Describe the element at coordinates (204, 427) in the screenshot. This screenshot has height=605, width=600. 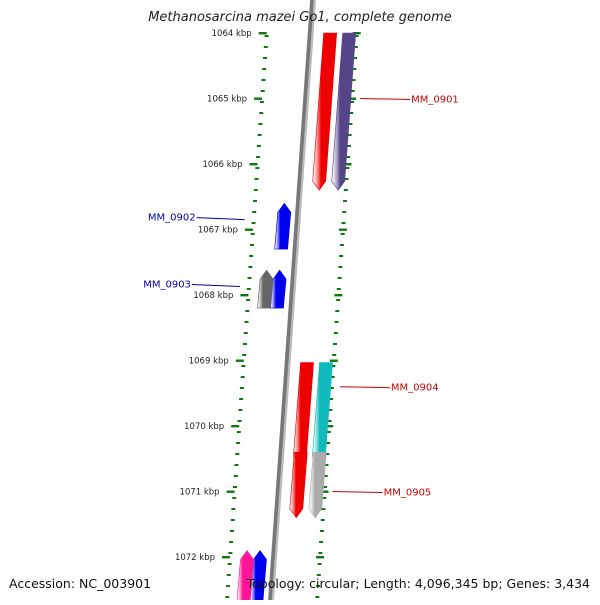
I see `kbp-tick-label: 1070 kbp` at that location.